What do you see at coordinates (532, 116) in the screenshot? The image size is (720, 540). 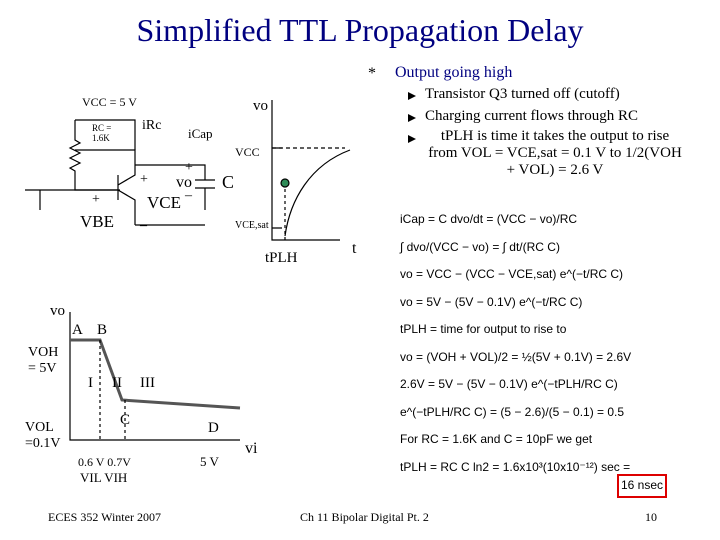 I see `bullet: Charging current flows through RC` at bounding box center [532, 116].